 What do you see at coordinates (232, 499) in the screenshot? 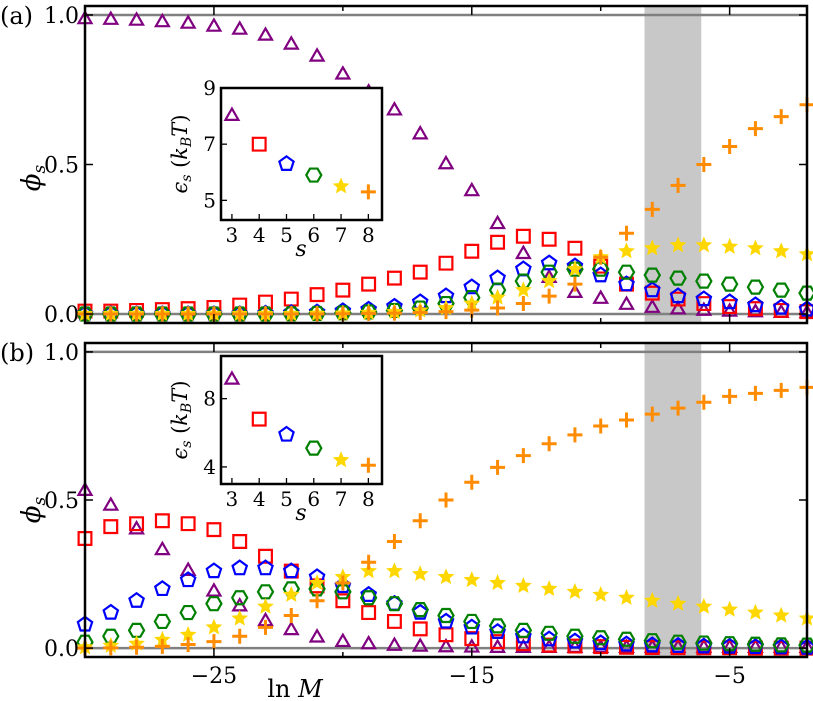
I see `inset-x-tick-label: 3` at bounding box center [232, 499].